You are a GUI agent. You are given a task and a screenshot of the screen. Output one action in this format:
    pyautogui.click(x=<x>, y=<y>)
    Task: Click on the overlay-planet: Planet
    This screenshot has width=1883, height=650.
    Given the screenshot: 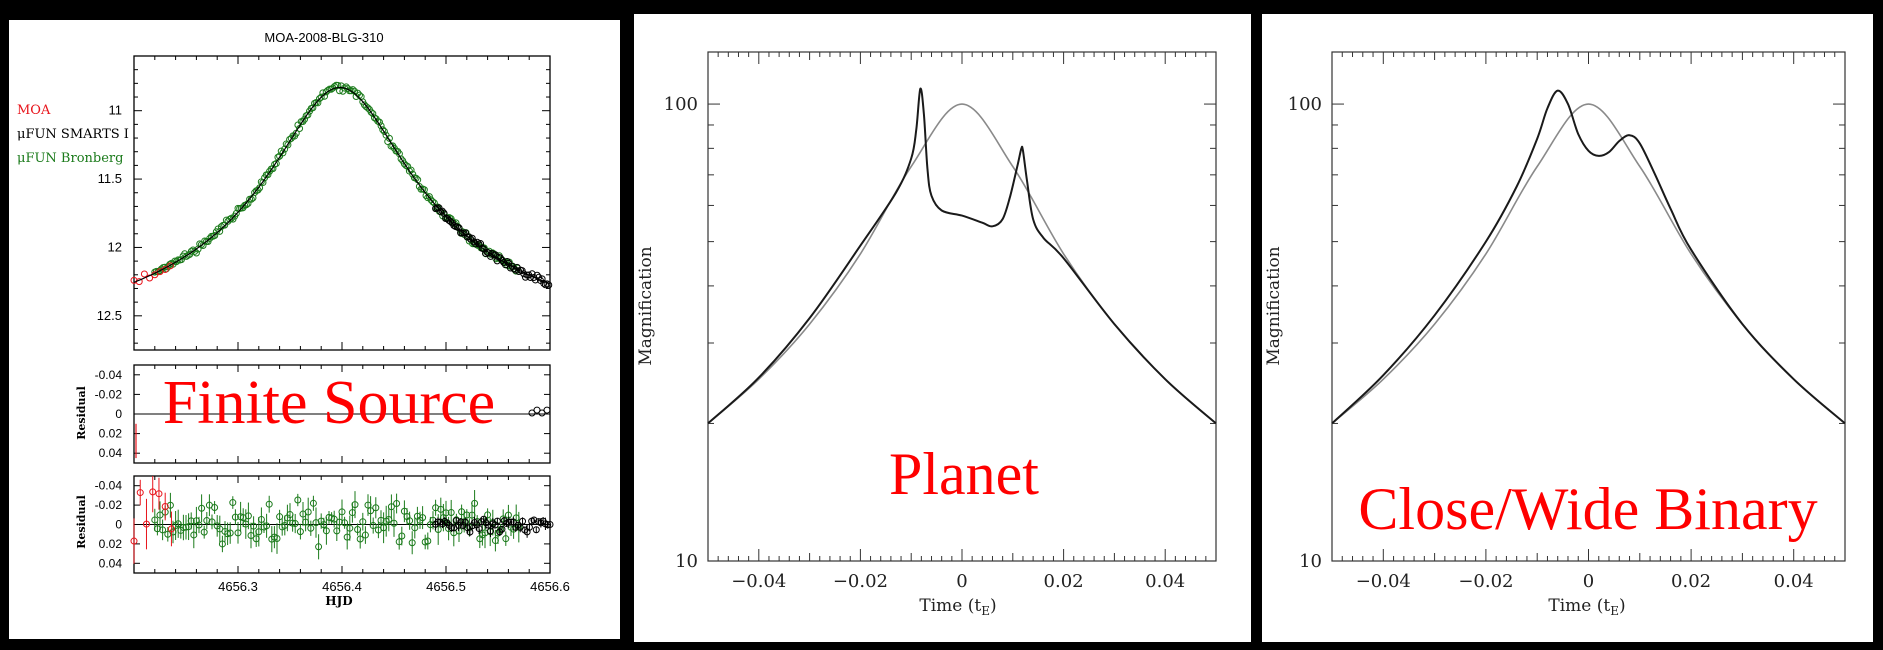 What is the action you would take?
    pyautogui.click(x=964, y=474)
    